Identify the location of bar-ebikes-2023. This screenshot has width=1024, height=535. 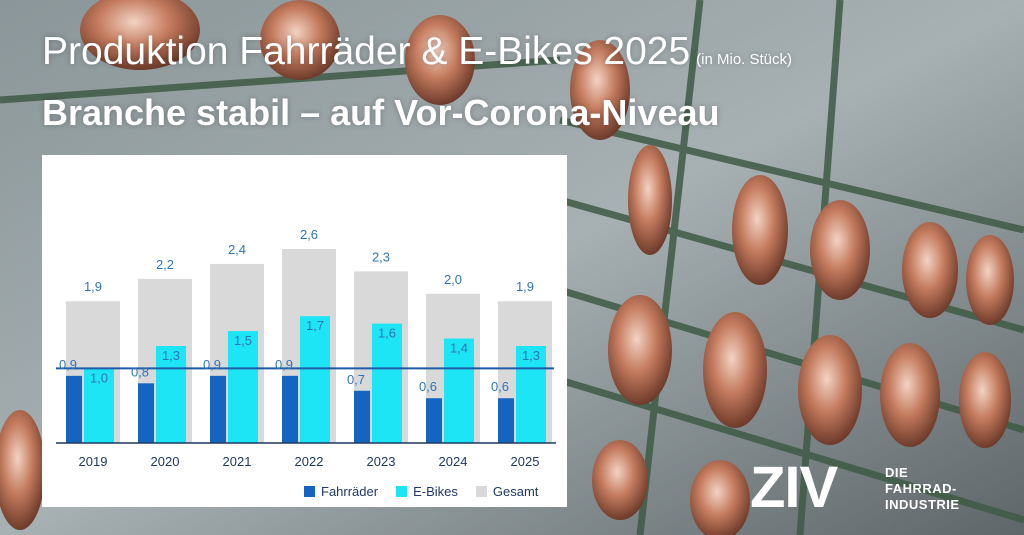
(387, 383).